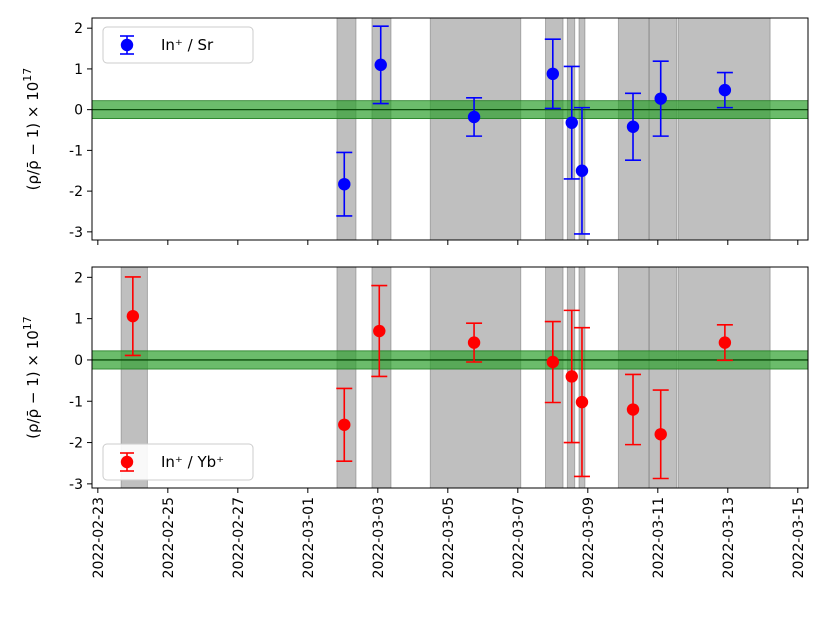 The image size is (830, 623). Describe the element at coordinates (449, 537) in the screenshot. I see `x-tick-label: 2022-03-05` at that location.